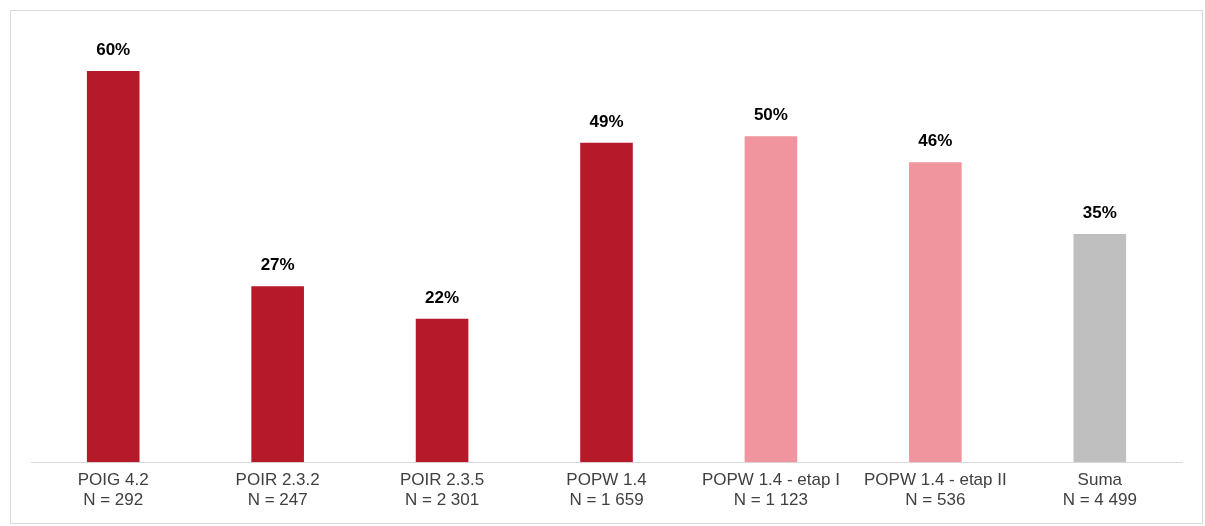 This screenshot has height=526, width=1205. What do you see at coordinates (277, 265) in the screenshot?
I see `data-label: 27%` at bounding box center [277, 265].